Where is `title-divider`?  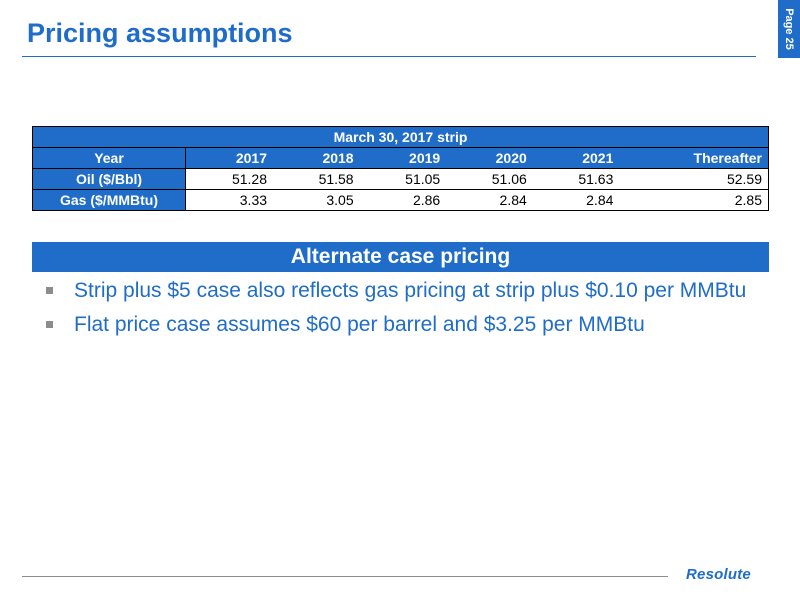 title-divider is located at coordinates (389, 56).